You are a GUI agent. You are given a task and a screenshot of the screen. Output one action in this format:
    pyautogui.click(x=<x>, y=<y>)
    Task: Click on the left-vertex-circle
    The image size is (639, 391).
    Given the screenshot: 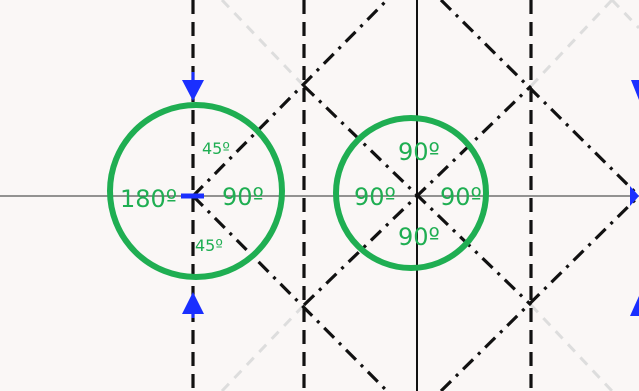 What is the action you would take?
    pyautogui.click(x=196, y=191)
    